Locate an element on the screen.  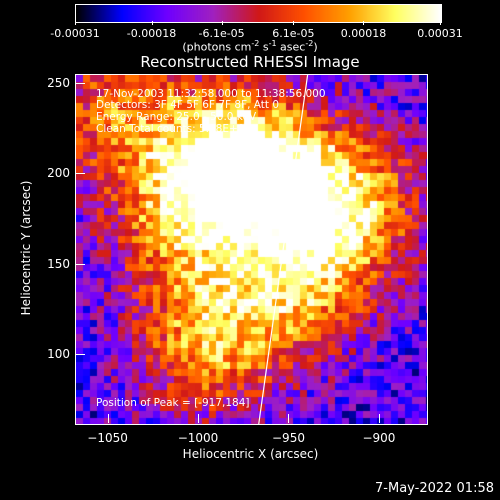
annotation-method: Clean Total counts: 5.88E+03 is located at coordinates (174, 129).